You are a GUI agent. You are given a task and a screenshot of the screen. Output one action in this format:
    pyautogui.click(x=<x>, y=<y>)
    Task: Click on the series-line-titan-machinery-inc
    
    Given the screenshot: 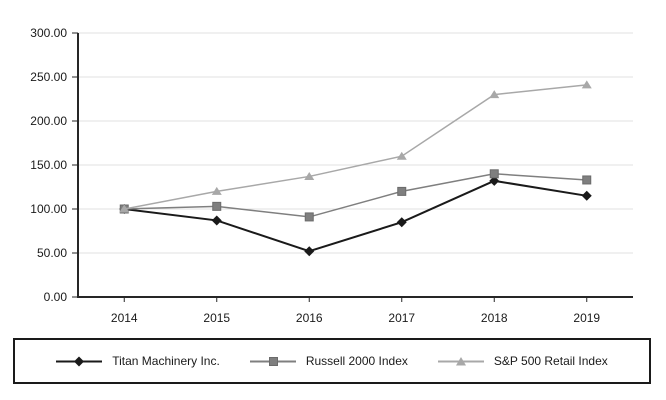 What is the action you would take?
    pyautogui.click(x=355, y=216)
    